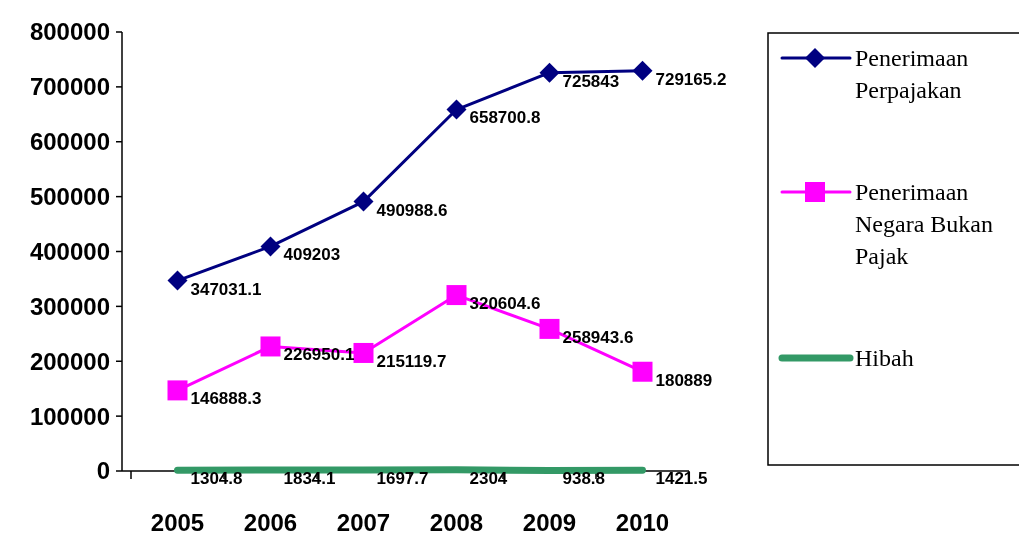  I want to click on data-label: 215119.7, so click(411, 361).